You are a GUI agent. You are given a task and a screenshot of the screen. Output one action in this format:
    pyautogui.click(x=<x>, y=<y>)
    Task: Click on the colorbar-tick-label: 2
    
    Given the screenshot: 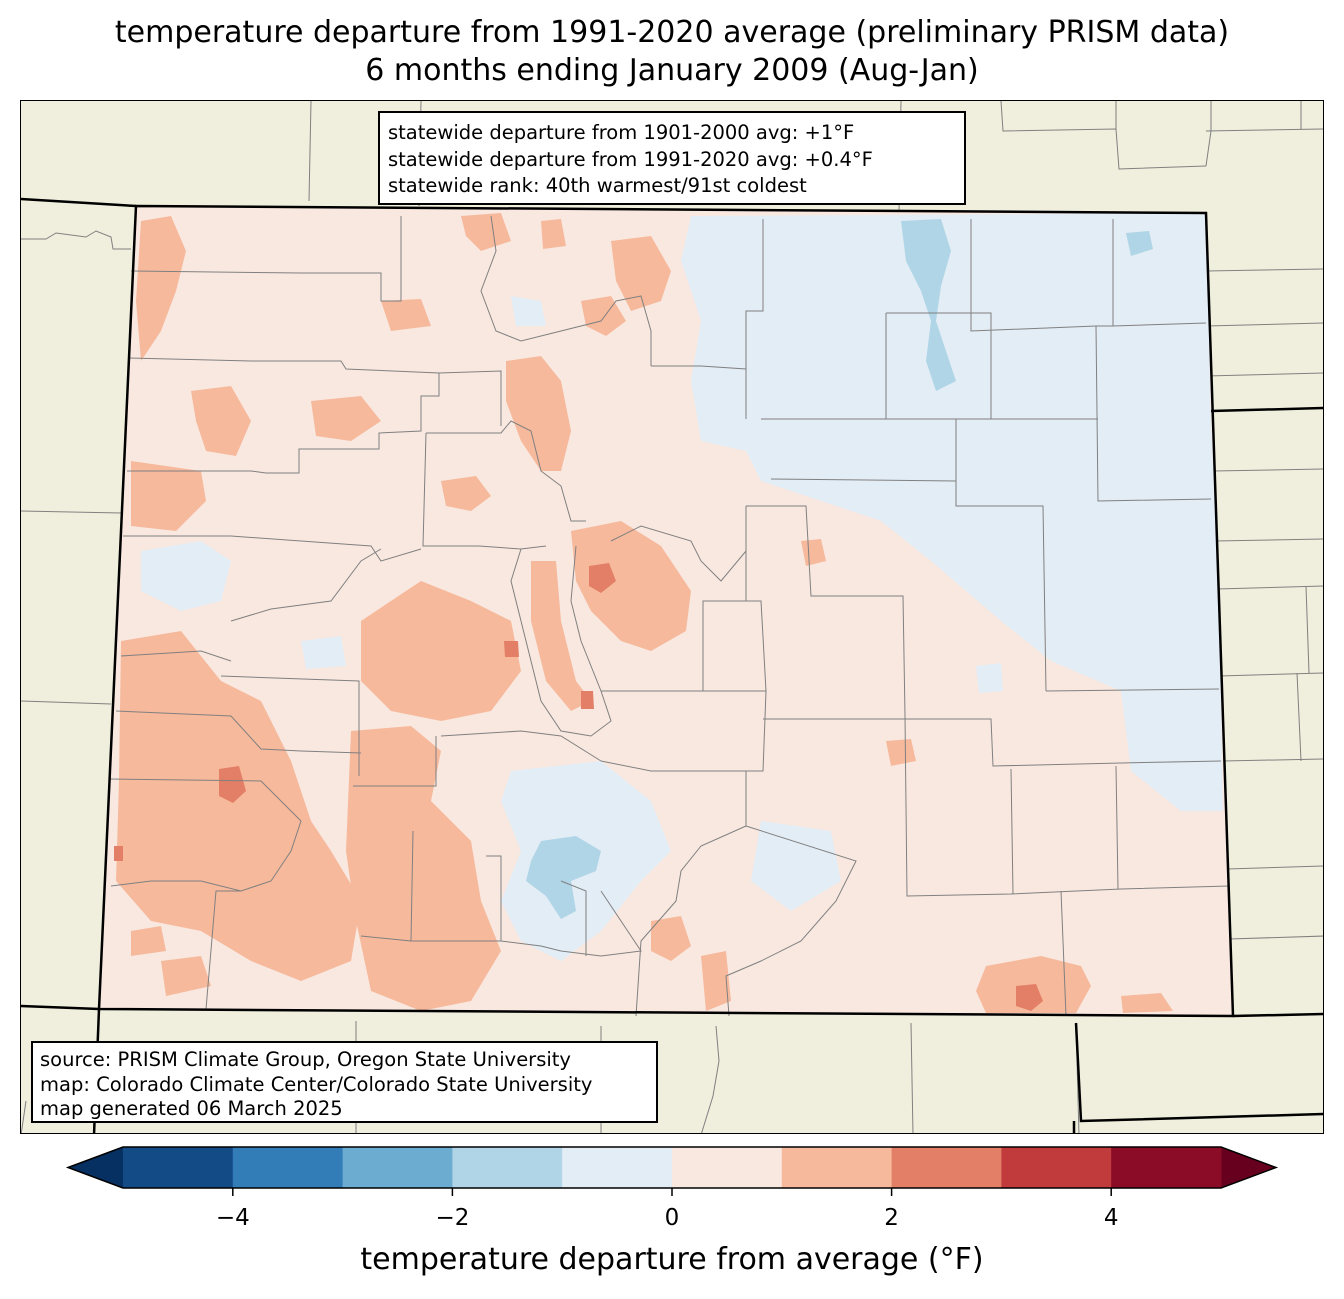 What is the action you would take?
    pyautogui.click(x=891, y=1218)
    